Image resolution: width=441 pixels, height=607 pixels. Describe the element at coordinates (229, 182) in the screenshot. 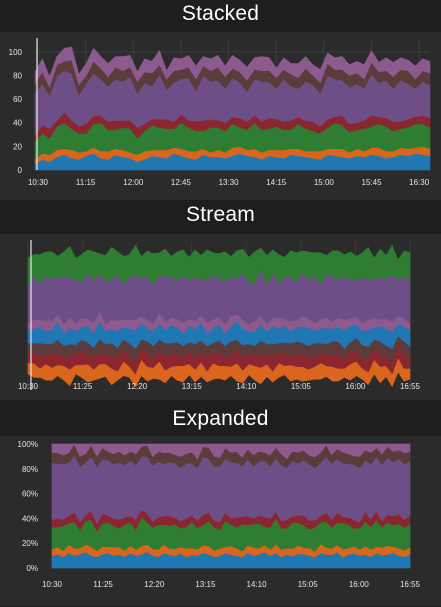

I see `x-tick-label: 13:30` at that location.